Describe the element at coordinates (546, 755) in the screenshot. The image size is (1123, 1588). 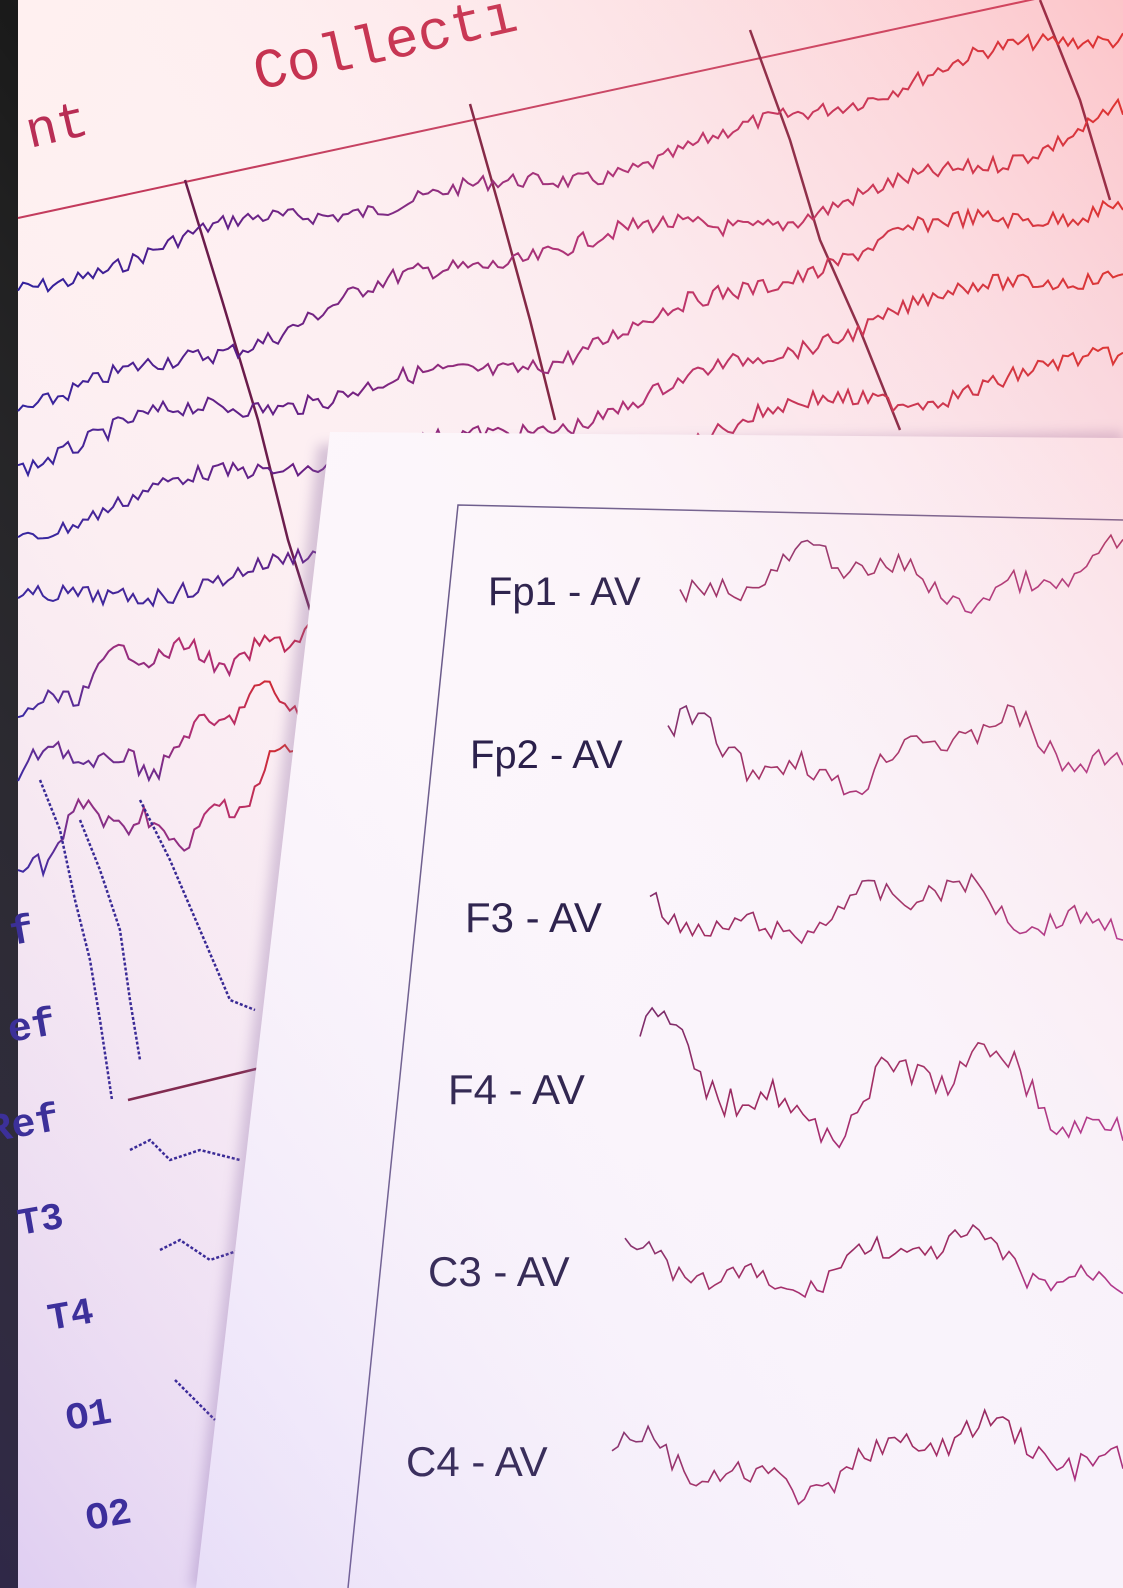
I see `channel-label-fp2: Fp2 - AV` at that location.